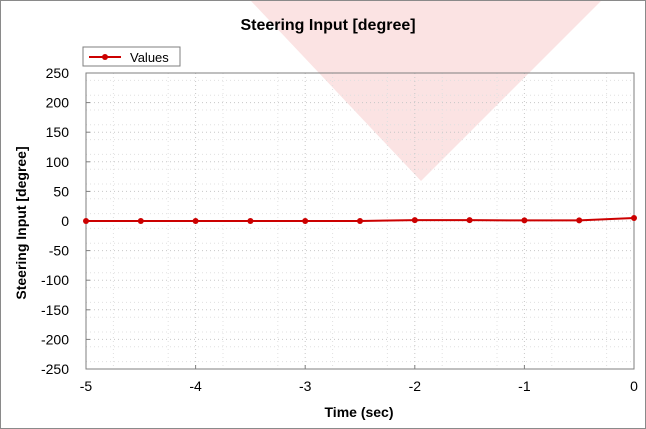 The height and width of the screenshot is (429, 646). I want to click on x-axis-ticks: -5 -4 -3 -2 -1 0, so click(359, 386).